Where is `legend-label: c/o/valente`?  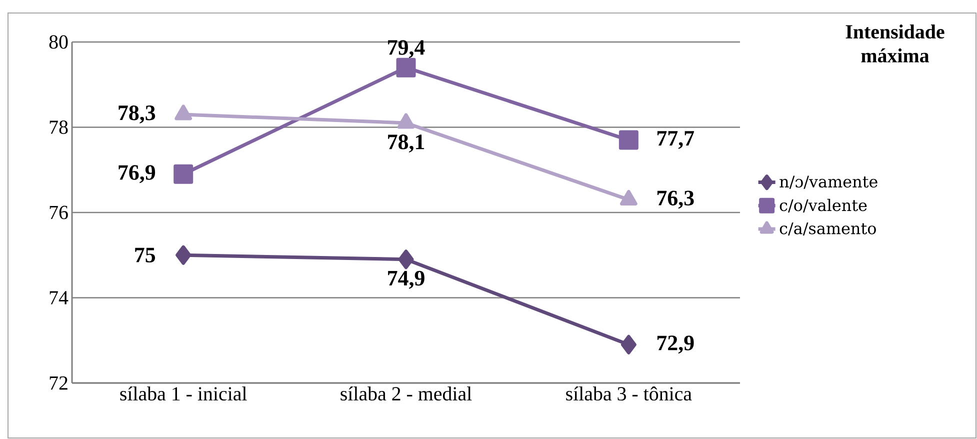
legend-label: c/o/valente is located at coordinates (823, 205).